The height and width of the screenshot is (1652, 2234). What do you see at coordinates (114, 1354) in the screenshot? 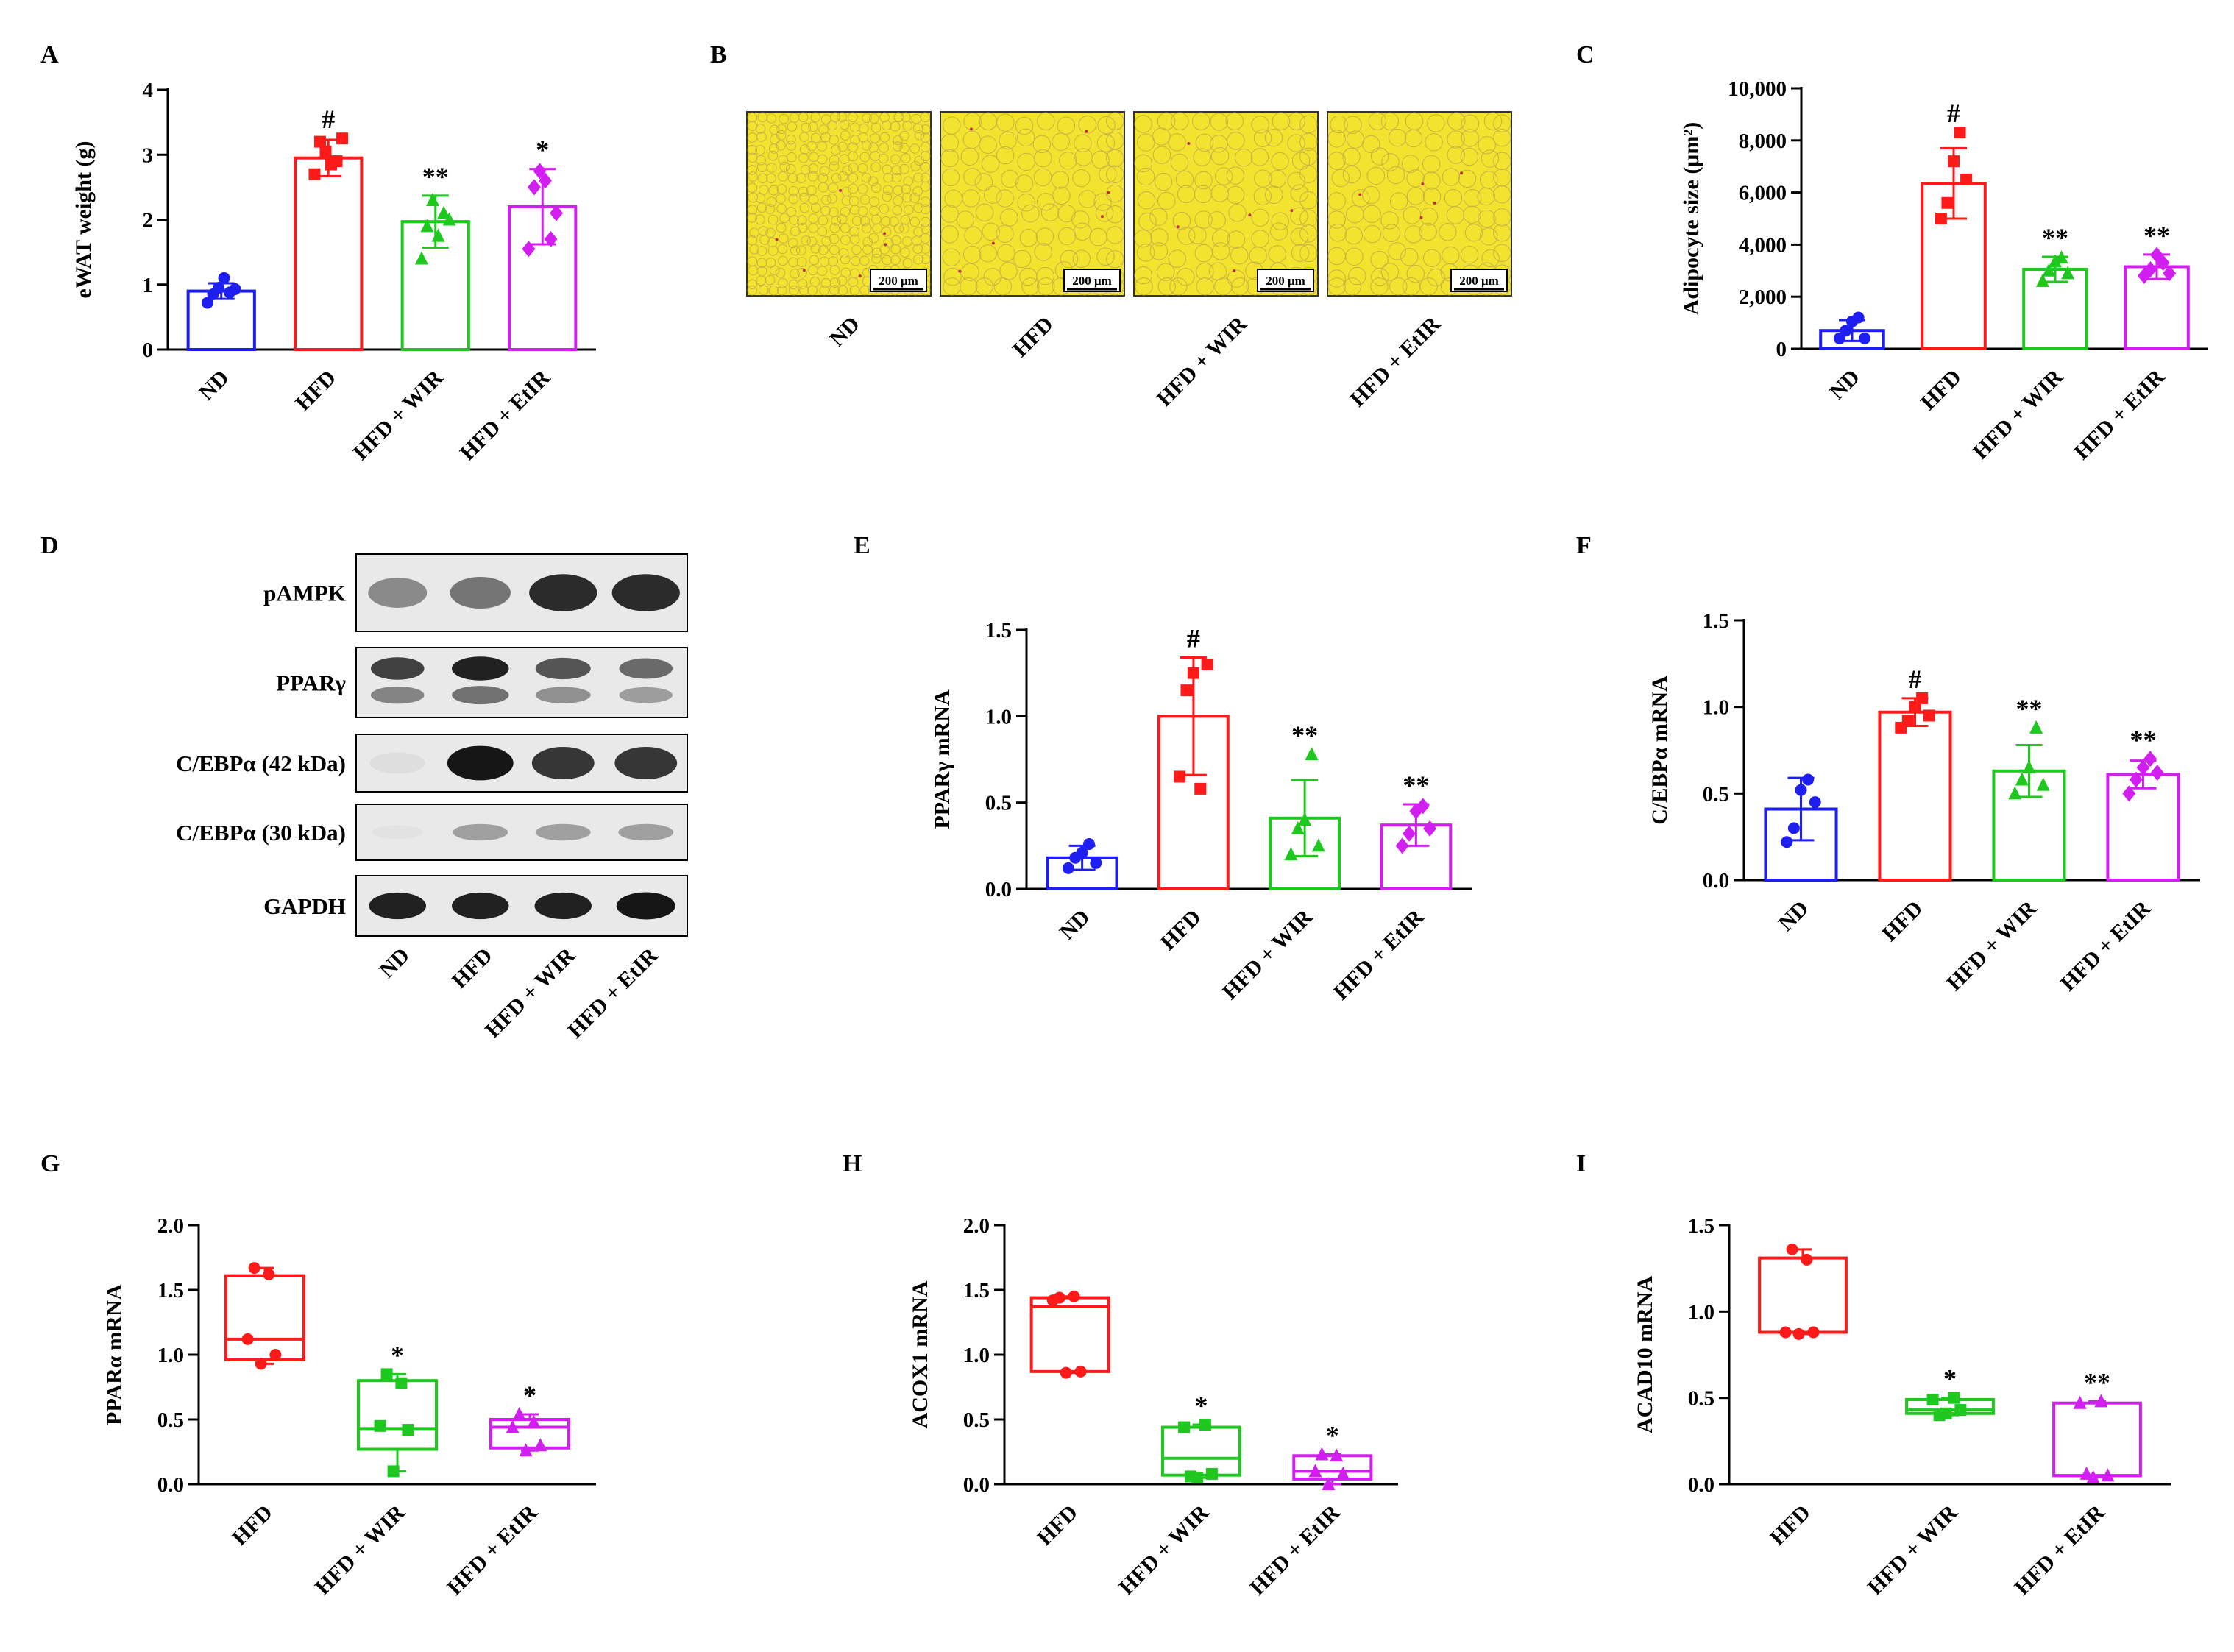
I see `y-axis-label: PPARα mRNA` at bounding box center [114, 1354].